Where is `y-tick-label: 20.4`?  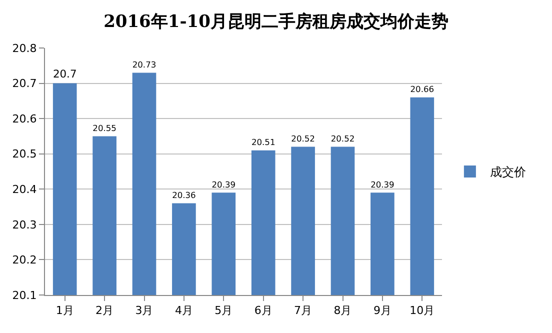 y-tick-label: 20.4 is located at coordinates (24, 189).